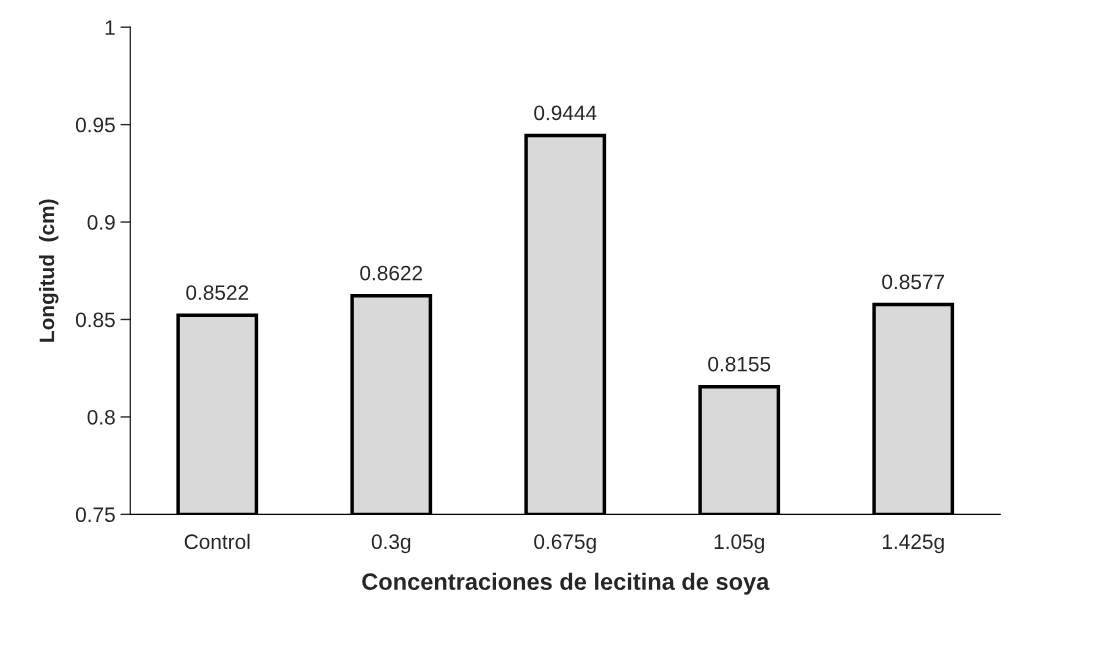 The height and width of the screenshot is (647, 1104). What do you see at coordinates (217, 541) in the screenshot?
I see `x-tick-label: Control` at bounding box center [217, 541].